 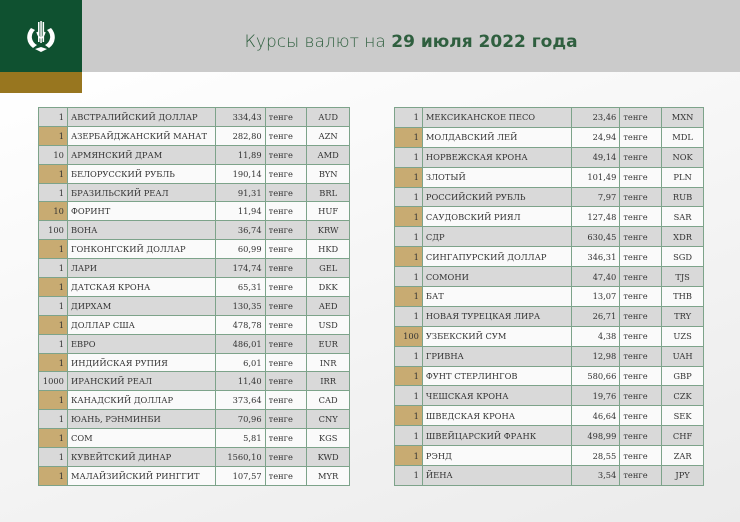 I want to click on currency-name: ГОНКОНГСКИЙ ДОЛЛАР, so click(x=141, y=249).